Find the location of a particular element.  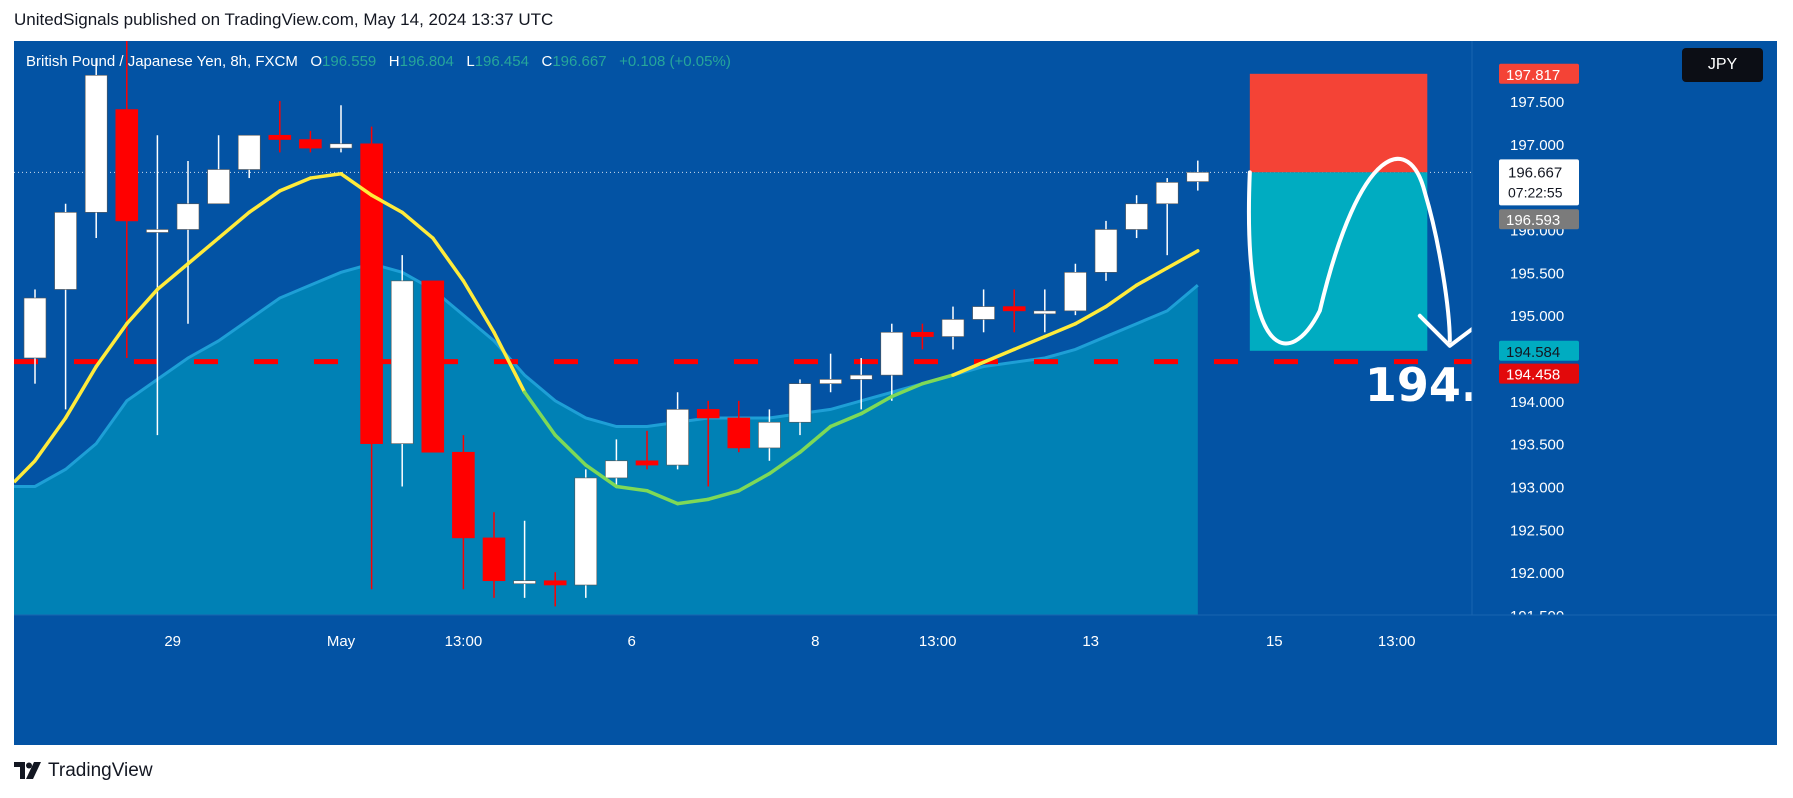

take-profit-zone is located at coordinates (1338, 261).